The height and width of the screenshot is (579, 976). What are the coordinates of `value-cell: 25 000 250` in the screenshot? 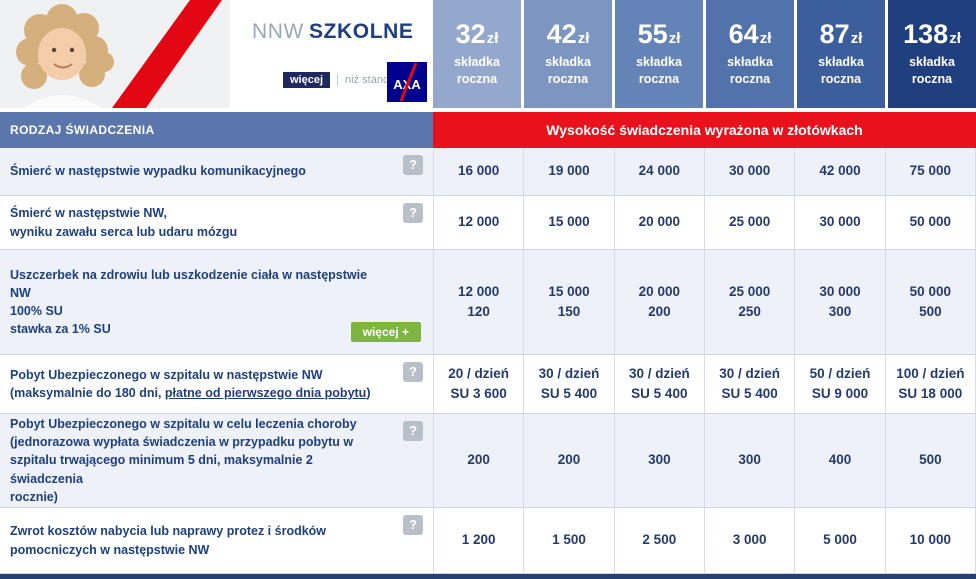 It's located at (749, 302).